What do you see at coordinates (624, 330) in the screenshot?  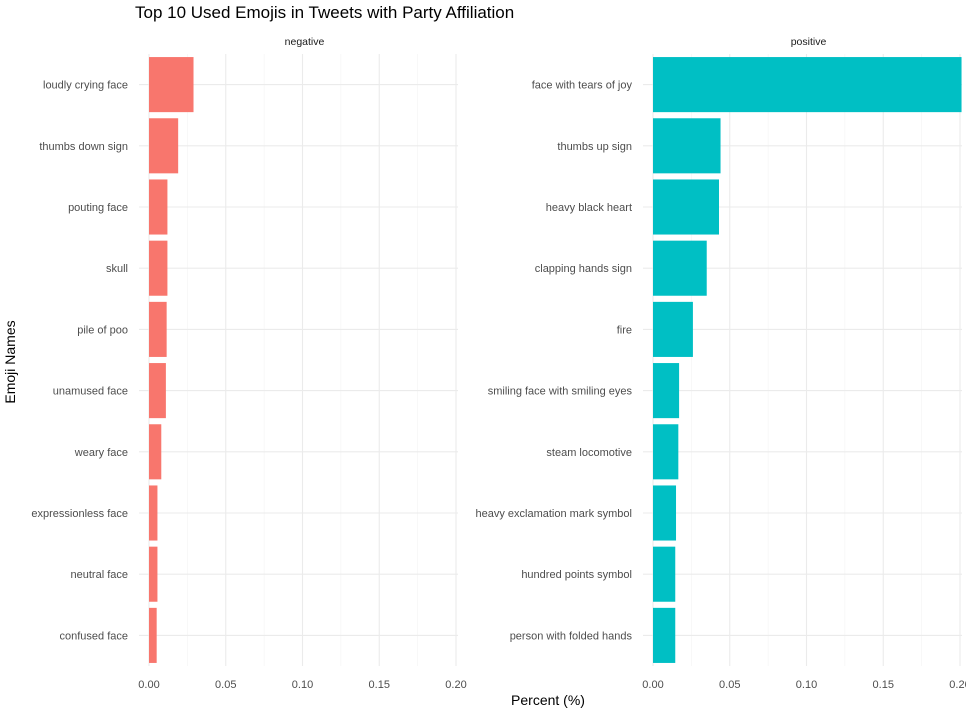 I see `category-label: fire` at bounding box center [624, 330].